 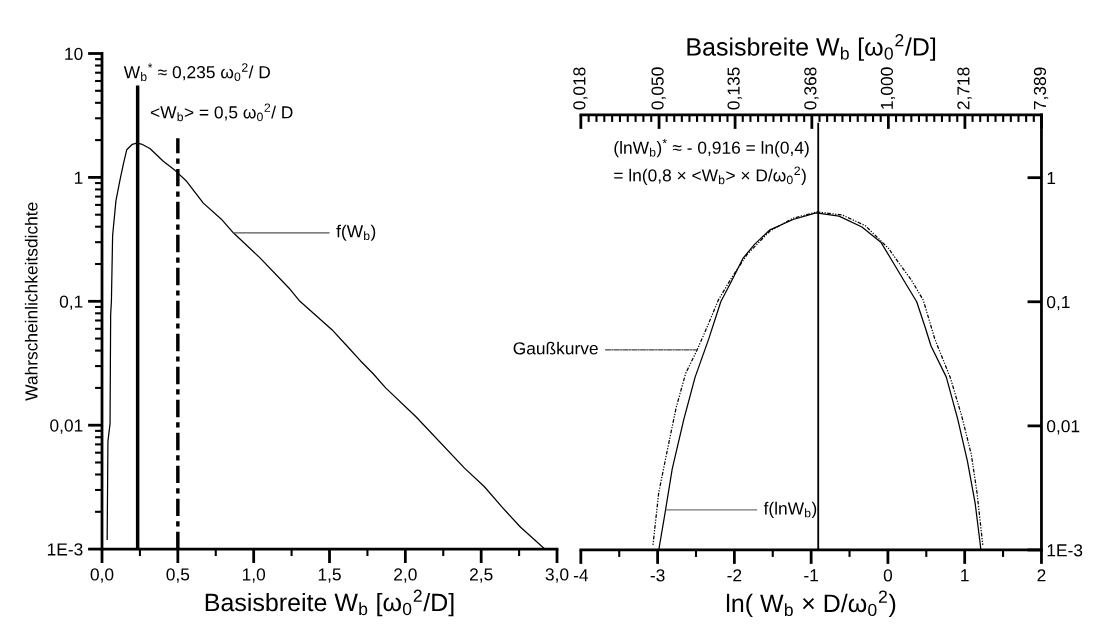 I want to click on x-tick-label: 0,135, so click(x=734, y=88).